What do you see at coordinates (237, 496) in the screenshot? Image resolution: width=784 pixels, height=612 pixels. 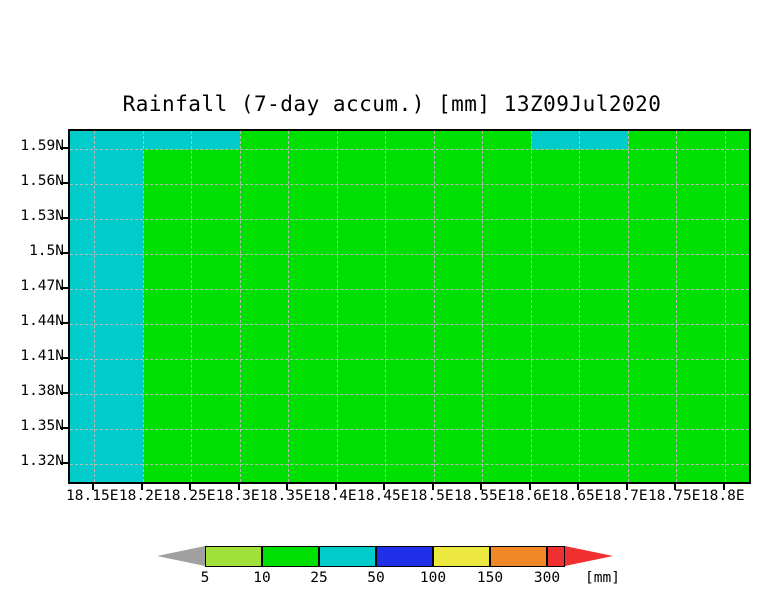 I see `x-tick-label: 18.3E` at bounding box center [237, 496].